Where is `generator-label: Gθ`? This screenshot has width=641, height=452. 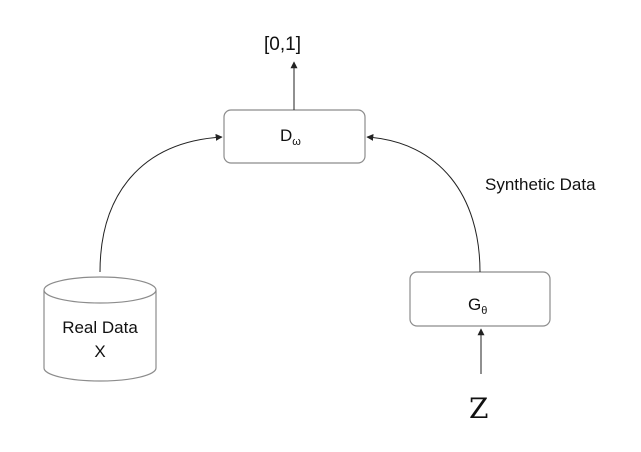 generator-label: Gθ is located at coordinates (477, 306).